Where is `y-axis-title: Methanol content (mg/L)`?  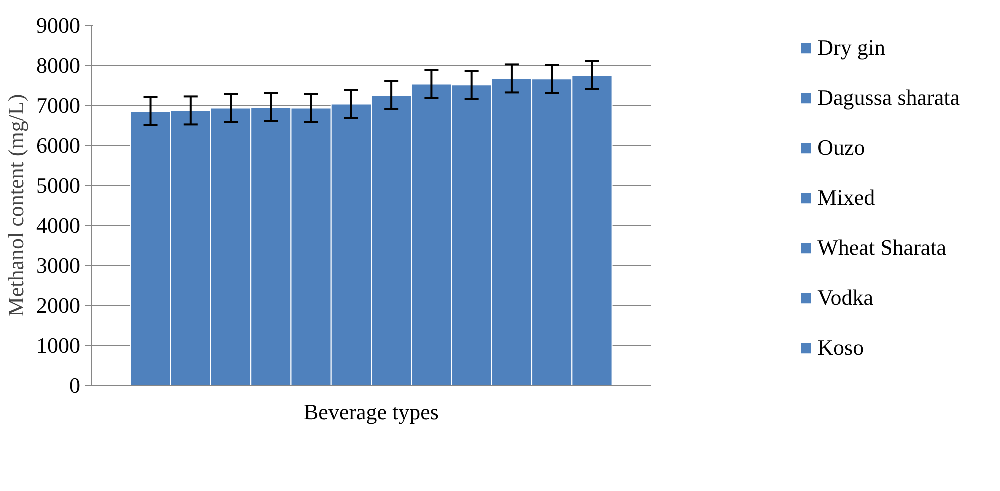
y-axis-title: Methanol content (mg/L) is located at coordinates (16, 205).